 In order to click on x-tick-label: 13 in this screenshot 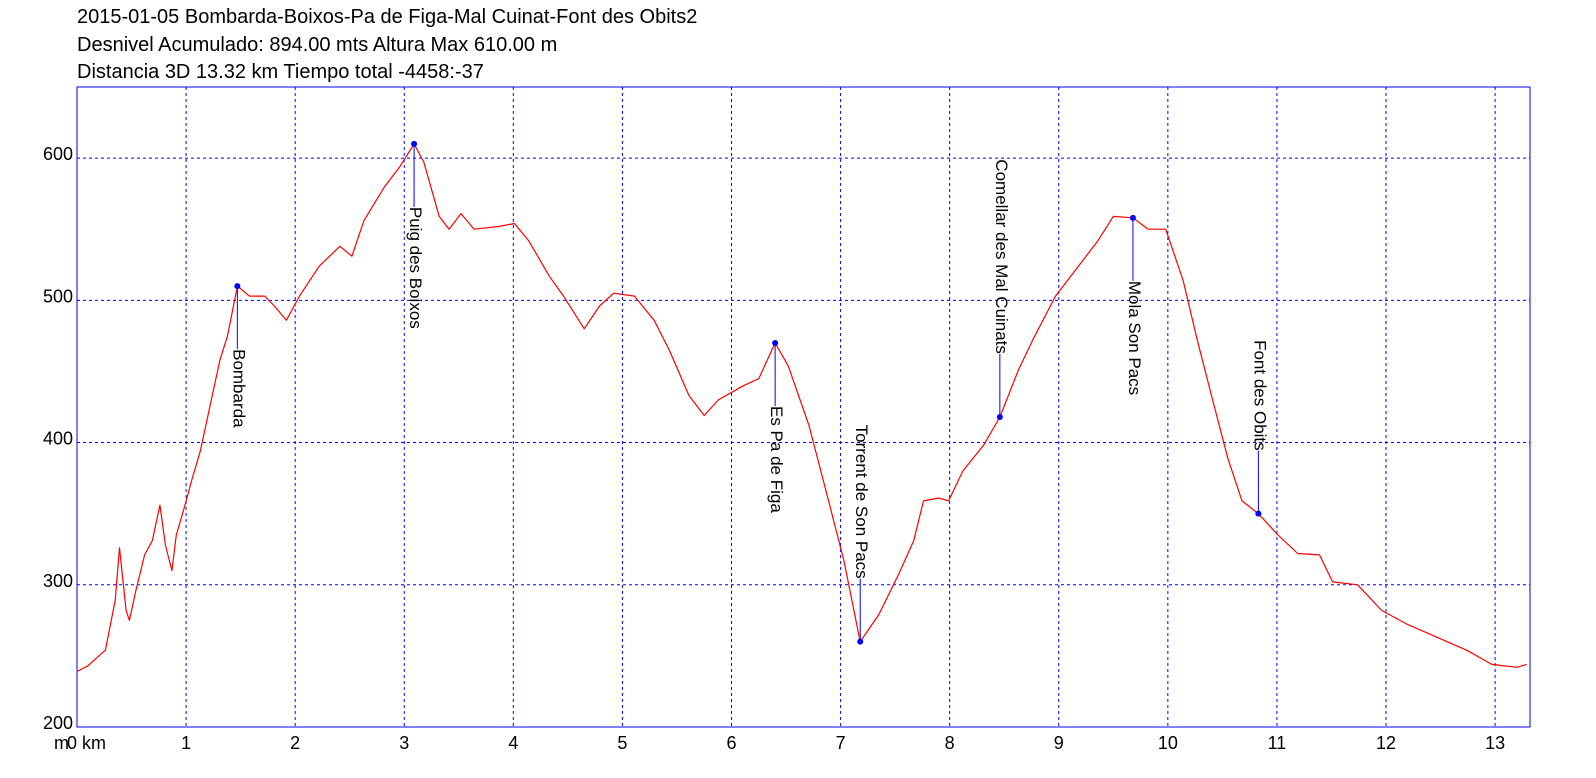, I will do `click(1495, 743)`.